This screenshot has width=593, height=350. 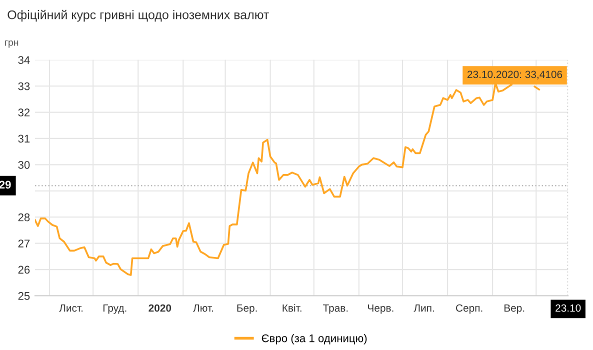 I want to click on x-tick-label: 2020, so click(x=160, y=308).